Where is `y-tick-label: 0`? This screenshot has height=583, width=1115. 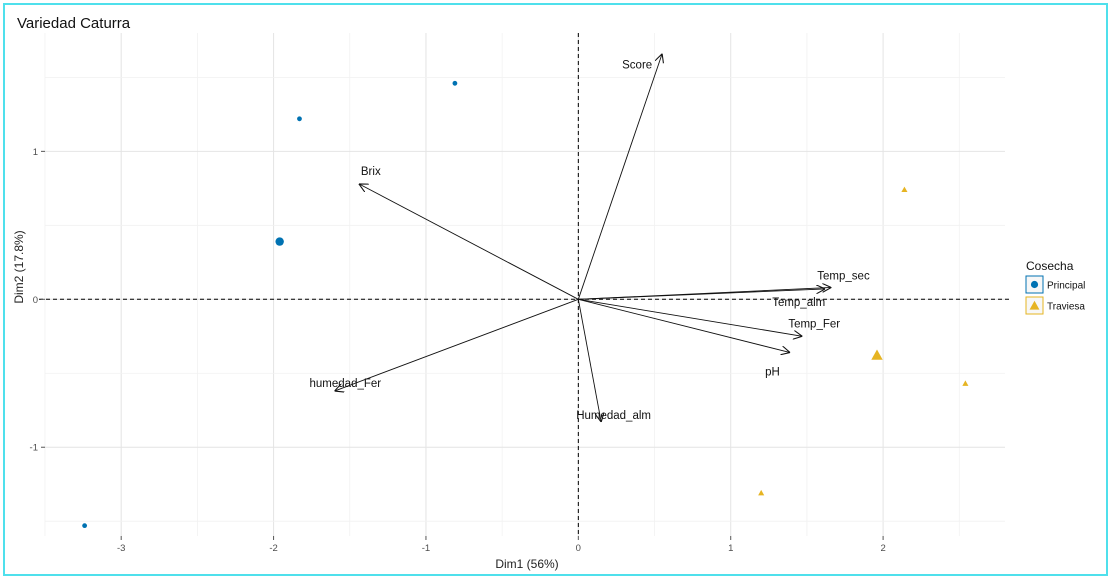 y-tick-label: 0 is located at coordinates (35, 300).